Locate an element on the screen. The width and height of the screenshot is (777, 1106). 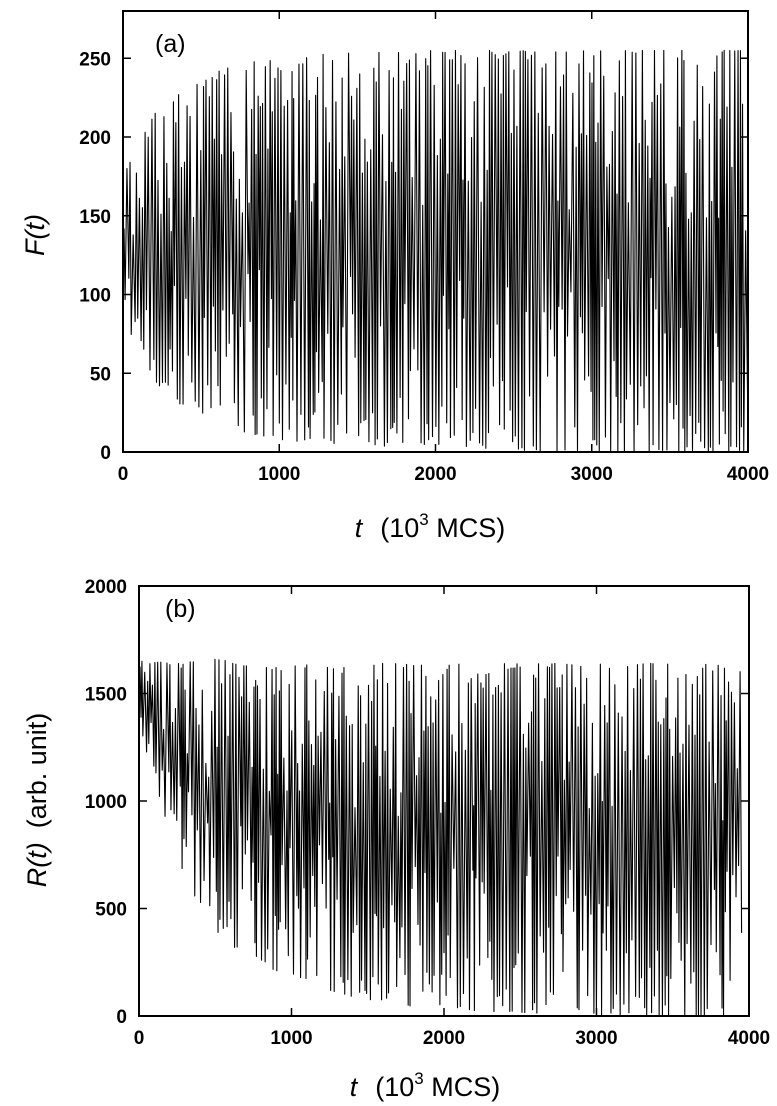
panel-a-xlabel: t (103 MCS) is located at coordinates (430, 526).